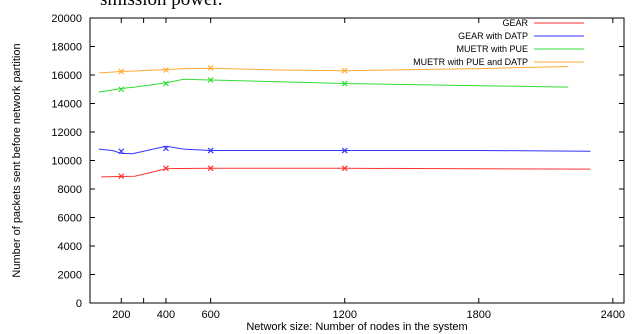 This screenshot has width=636, height=334. Describe the element at coordinates (515, 23) in the screenshot. I see `legend-label: GEAR` at that location.